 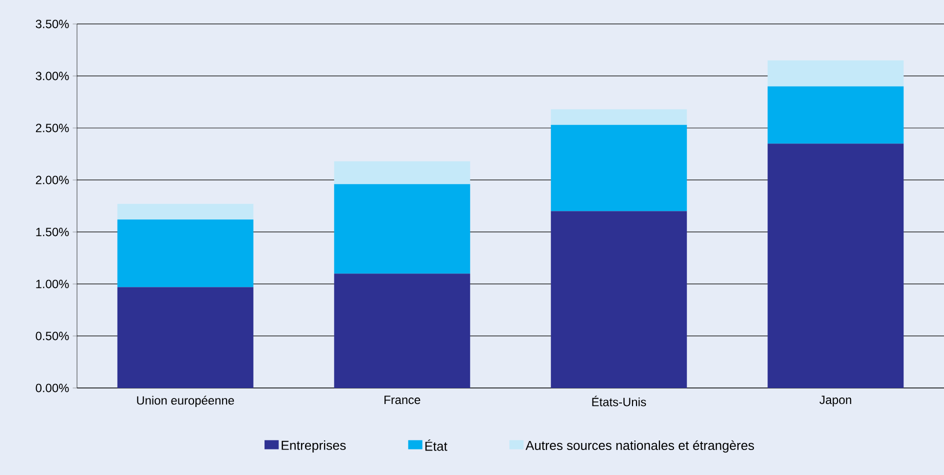 What do you see at coordinates (52, 180) in the screenshot?
I see `y-tick-label: 2.00%` at bounding box center [52, 180].